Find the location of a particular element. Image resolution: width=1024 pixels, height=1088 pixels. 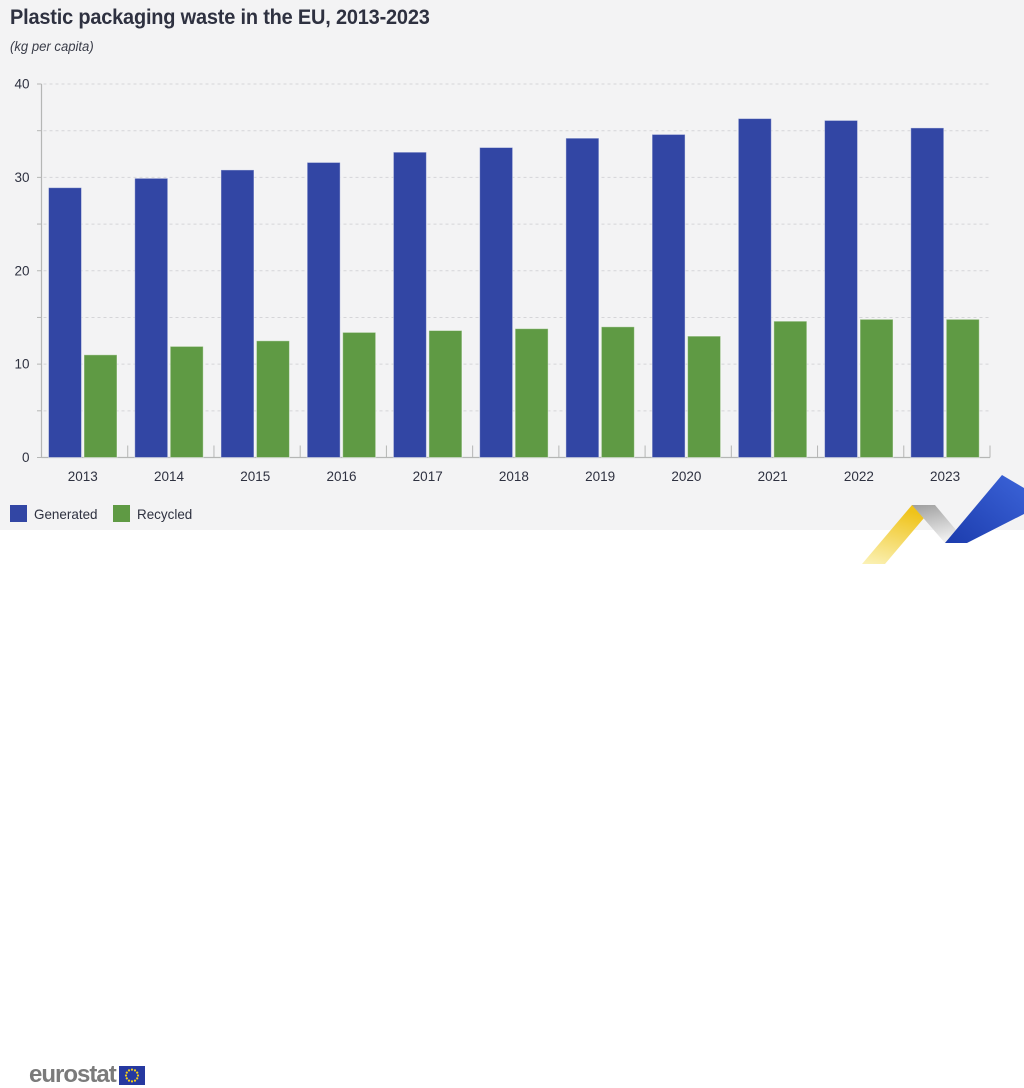

bar-generated-2017 is located at coordinates (409, 304).